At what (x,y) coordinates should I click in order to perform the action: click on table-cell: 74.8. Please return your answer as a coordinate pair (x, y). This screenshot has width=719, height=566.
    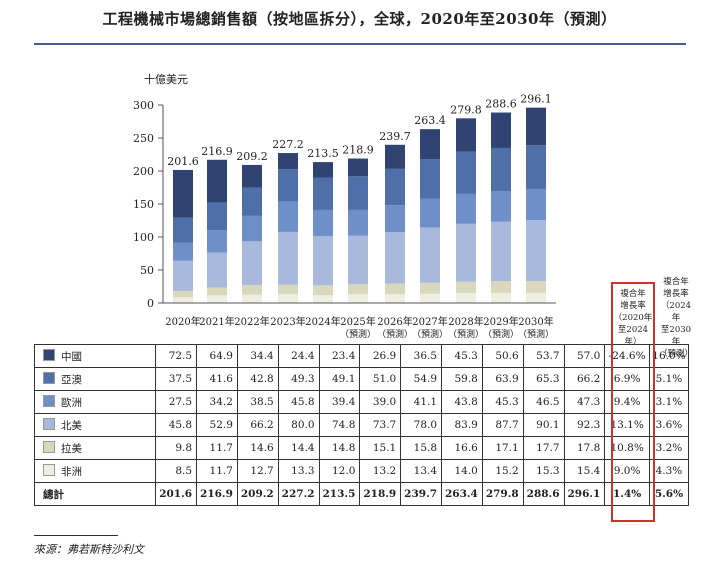
    Looking at the image, I should click on (339, 425).